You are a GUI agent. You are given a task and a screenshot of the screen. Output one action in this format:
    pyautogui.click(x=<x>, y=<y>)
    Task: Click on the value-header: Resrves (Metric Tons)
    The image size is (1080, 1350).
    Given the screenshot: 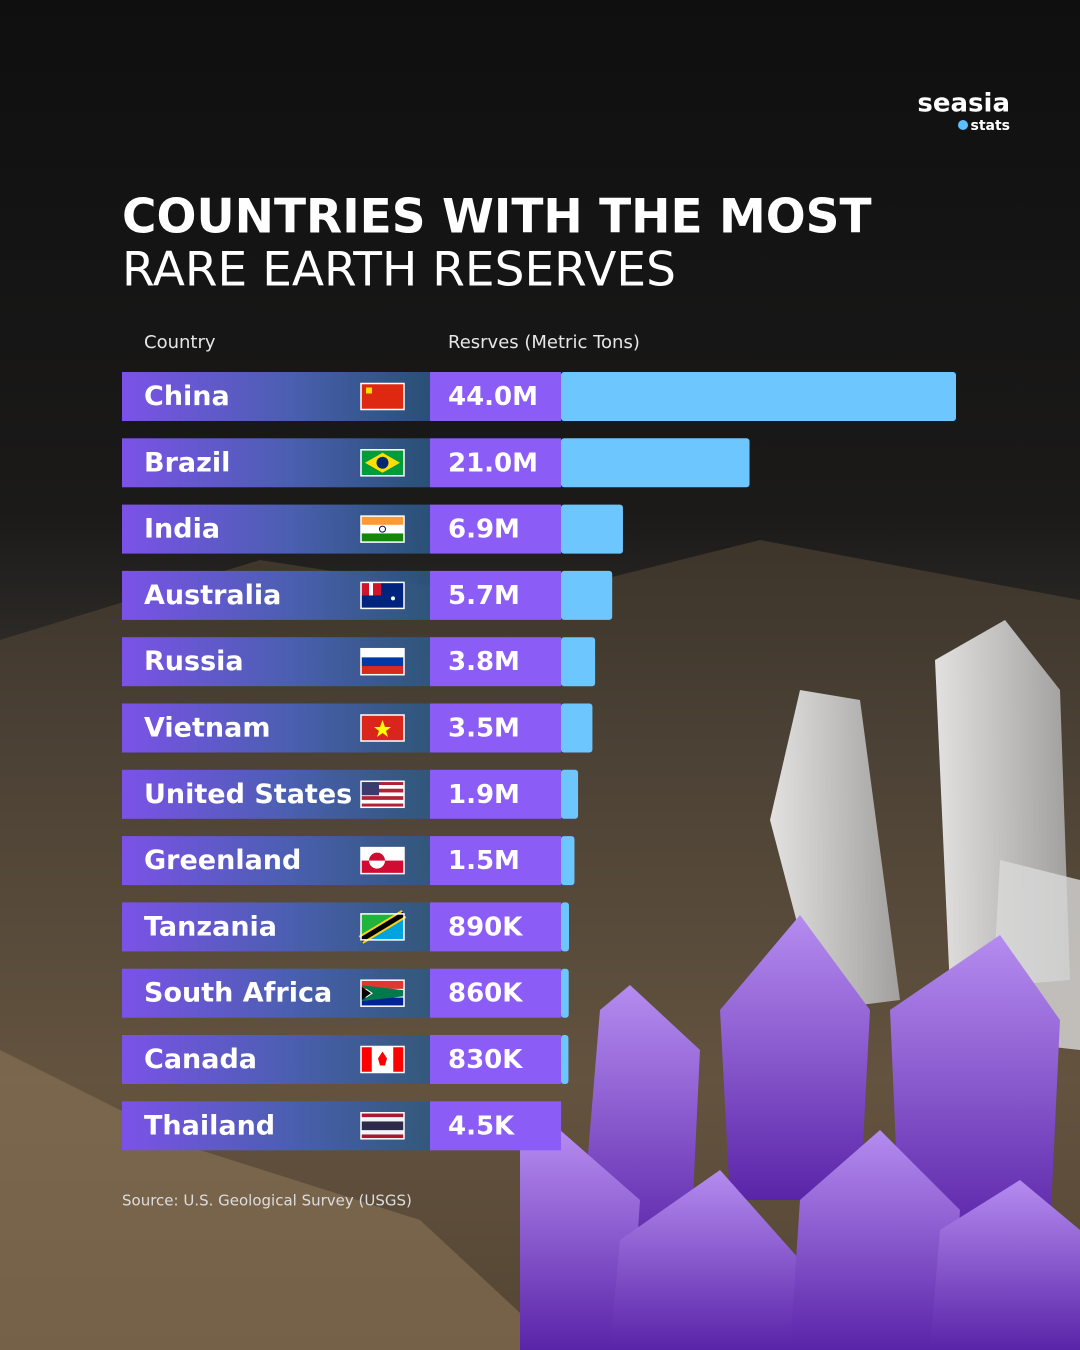 What is the action you would take?
    pyautogui.click(x=544, y=342)
    